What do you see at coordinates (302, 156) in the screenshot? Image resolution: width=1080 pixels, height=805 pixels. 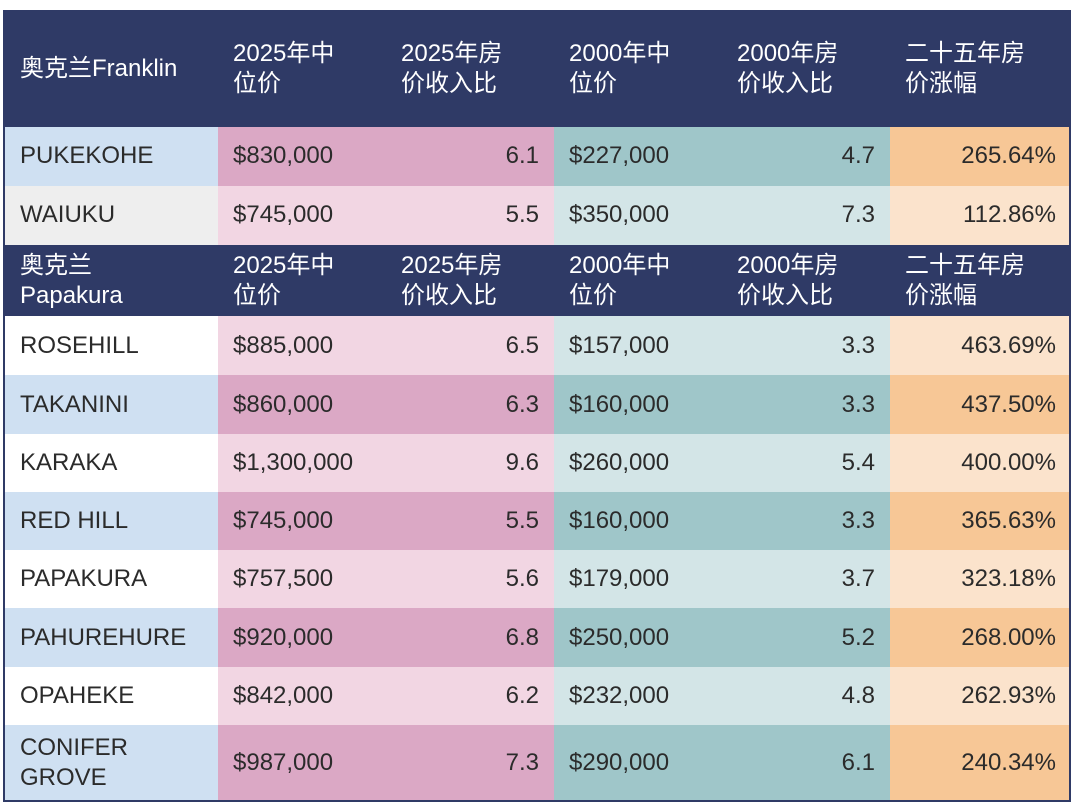 I see `median-2025: $830,000` at bounding box center [302, 156].